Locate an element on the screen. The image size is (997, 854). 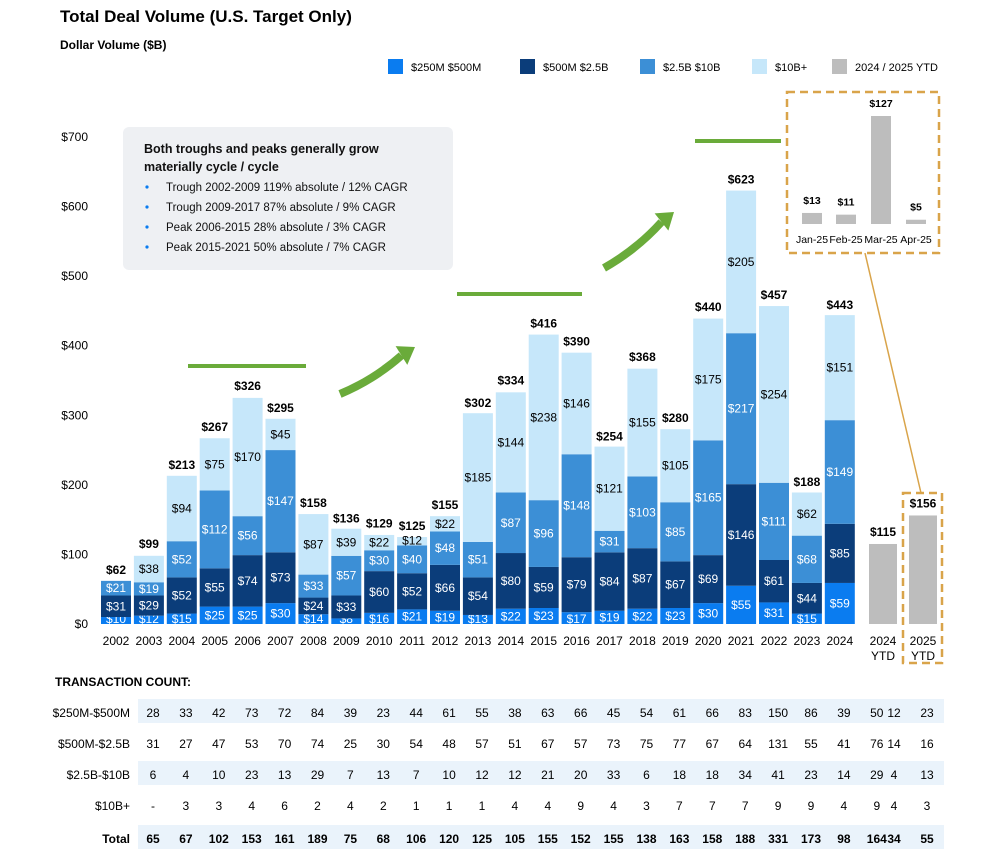
segment-label: $59 is located at coordinates (840, 603).